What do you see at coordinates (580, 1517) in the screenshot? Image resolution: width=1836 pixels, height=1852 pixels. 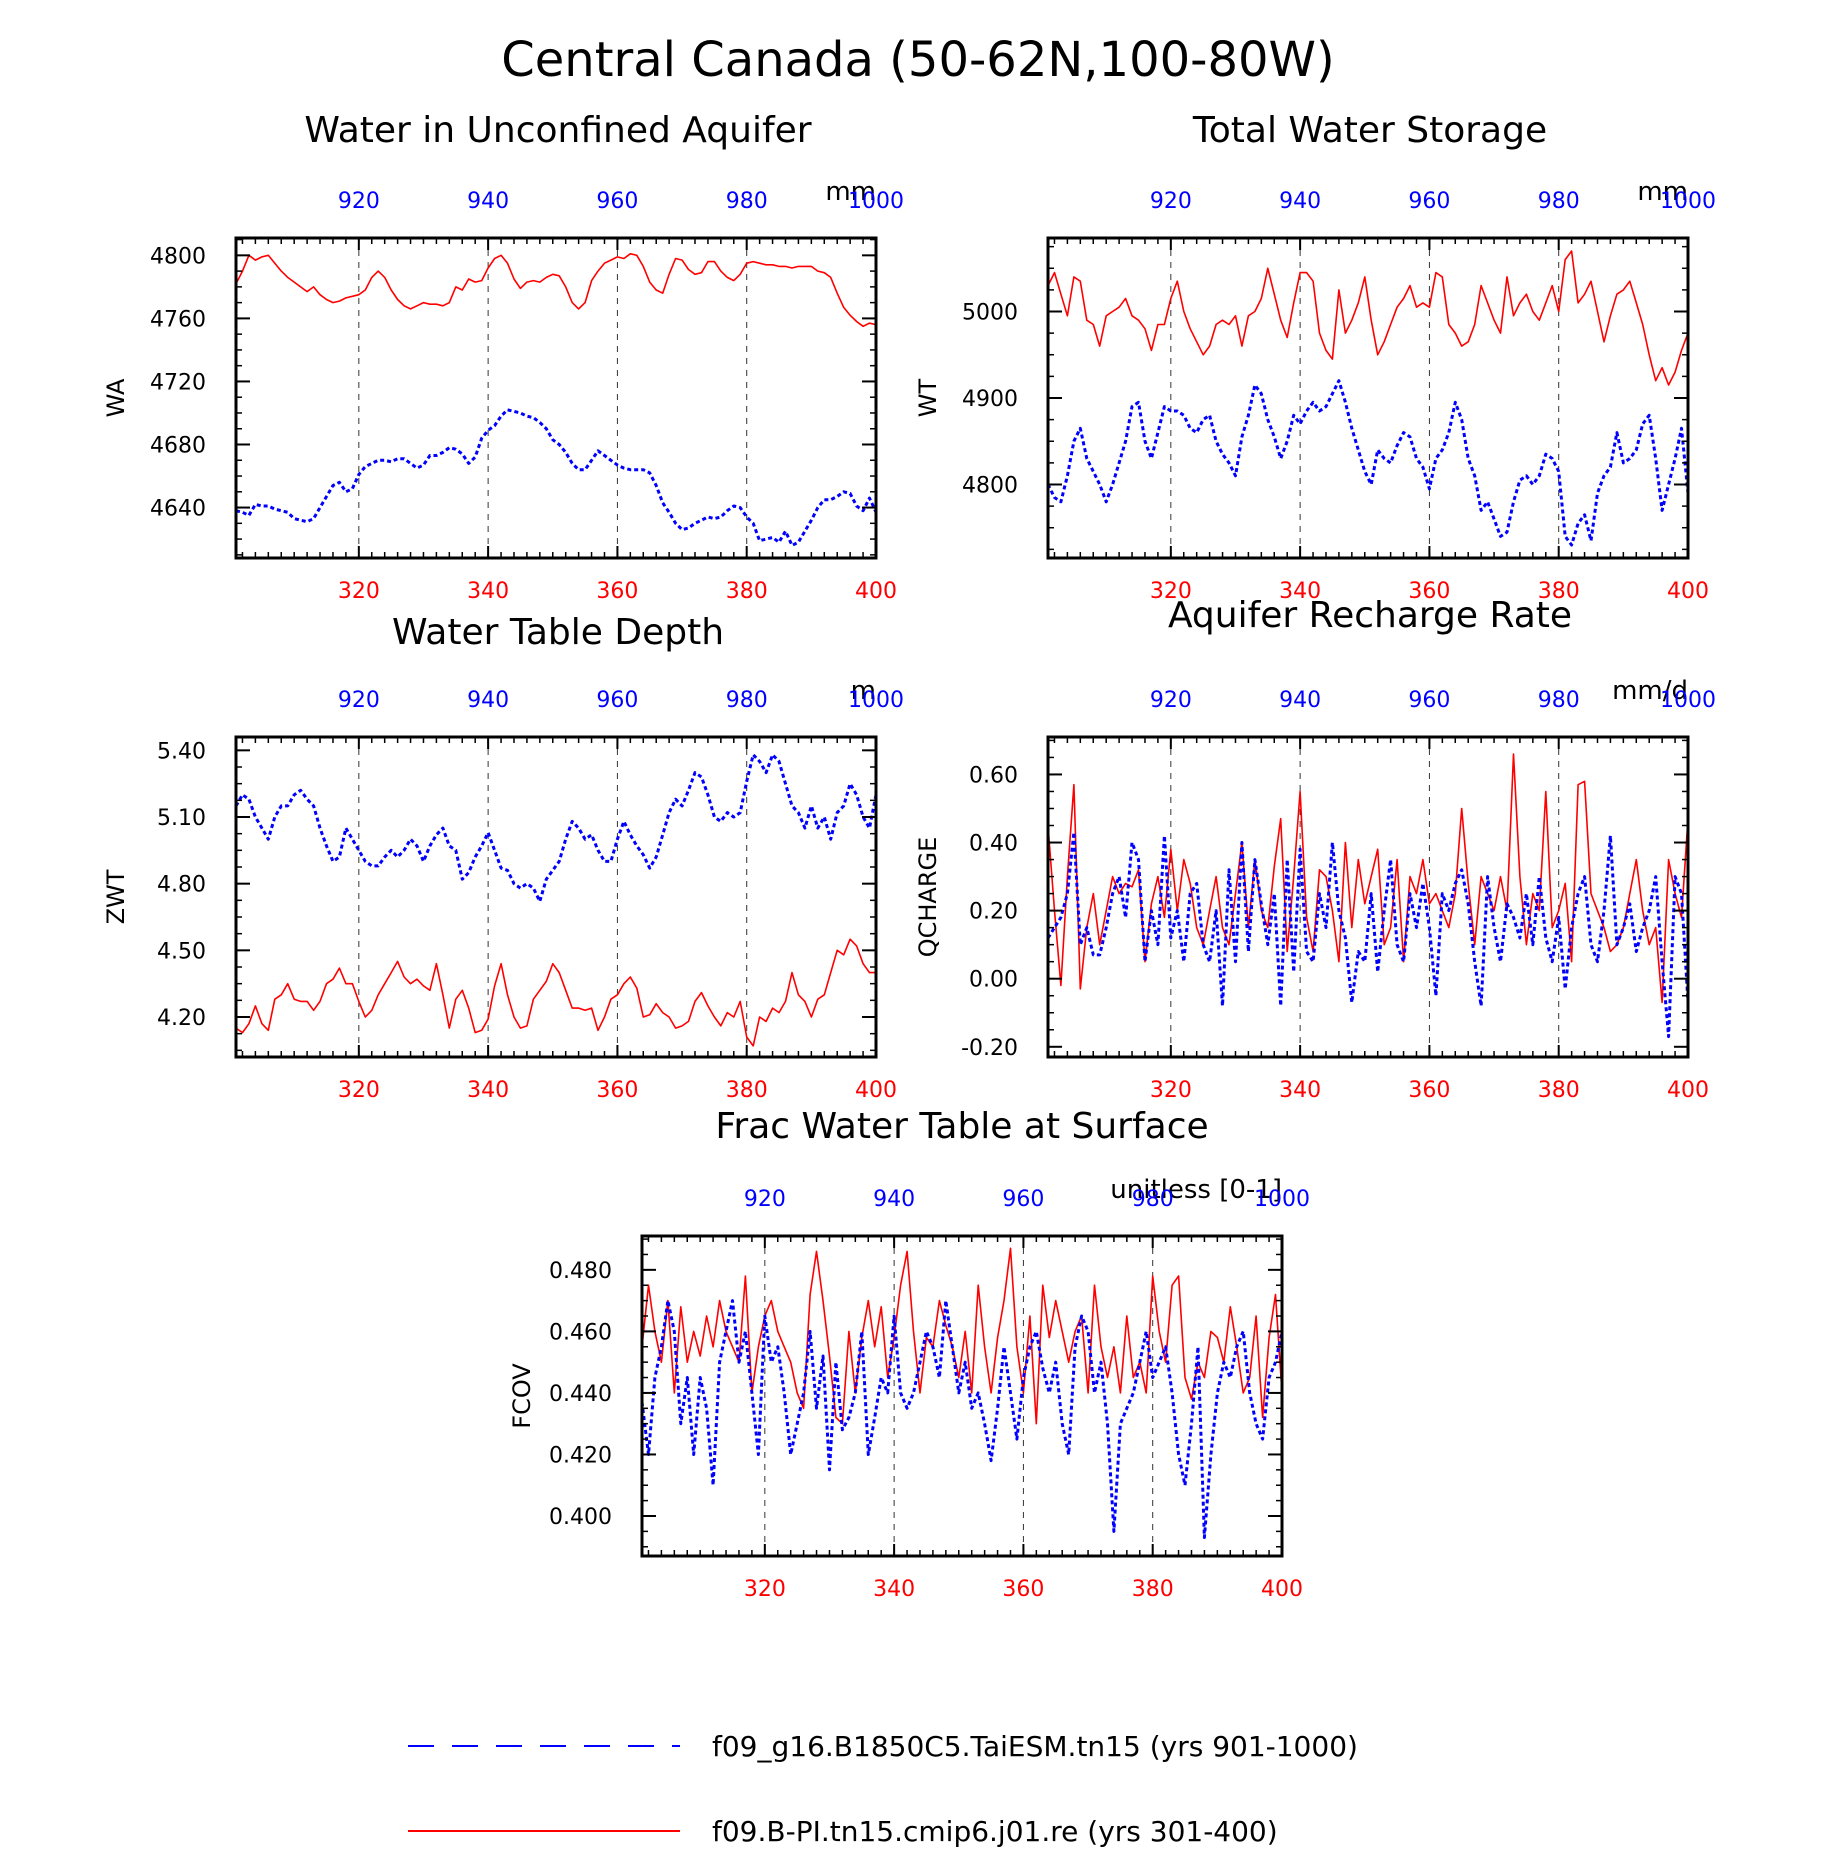 I see `y-tick-label: 0.400` at bounding box center [580, 1517].